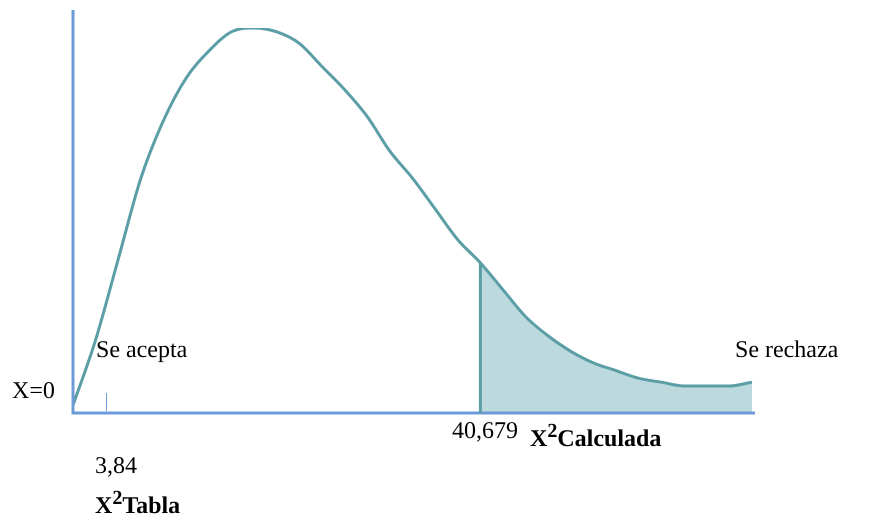 Image resolution: width=879 pixels, height=522 pixels. I want to click on text: X=0, so click(33, 391).